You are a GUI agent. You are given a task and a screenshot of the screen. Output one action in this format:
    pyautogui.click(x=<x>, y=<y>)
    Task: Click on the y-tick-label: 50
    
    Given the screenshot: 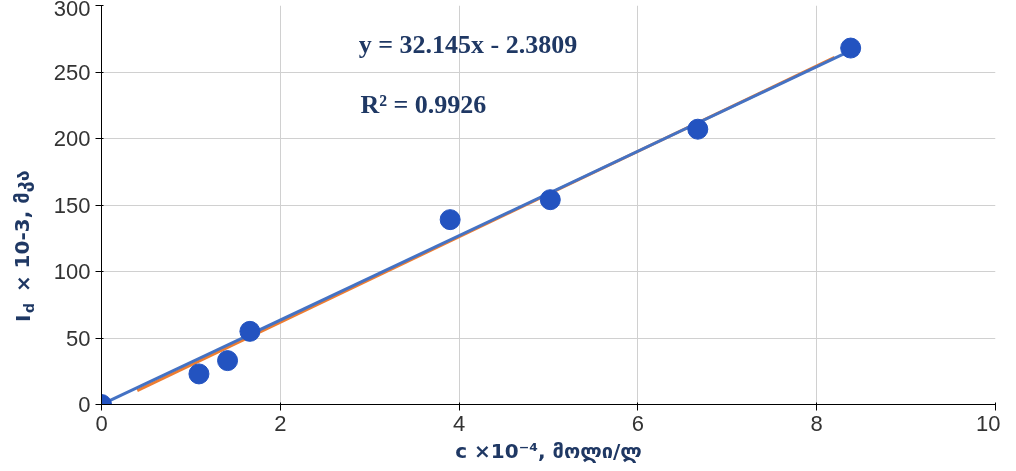 What is the action you would take?
    pyautogui.click(x=78, y=338)
    